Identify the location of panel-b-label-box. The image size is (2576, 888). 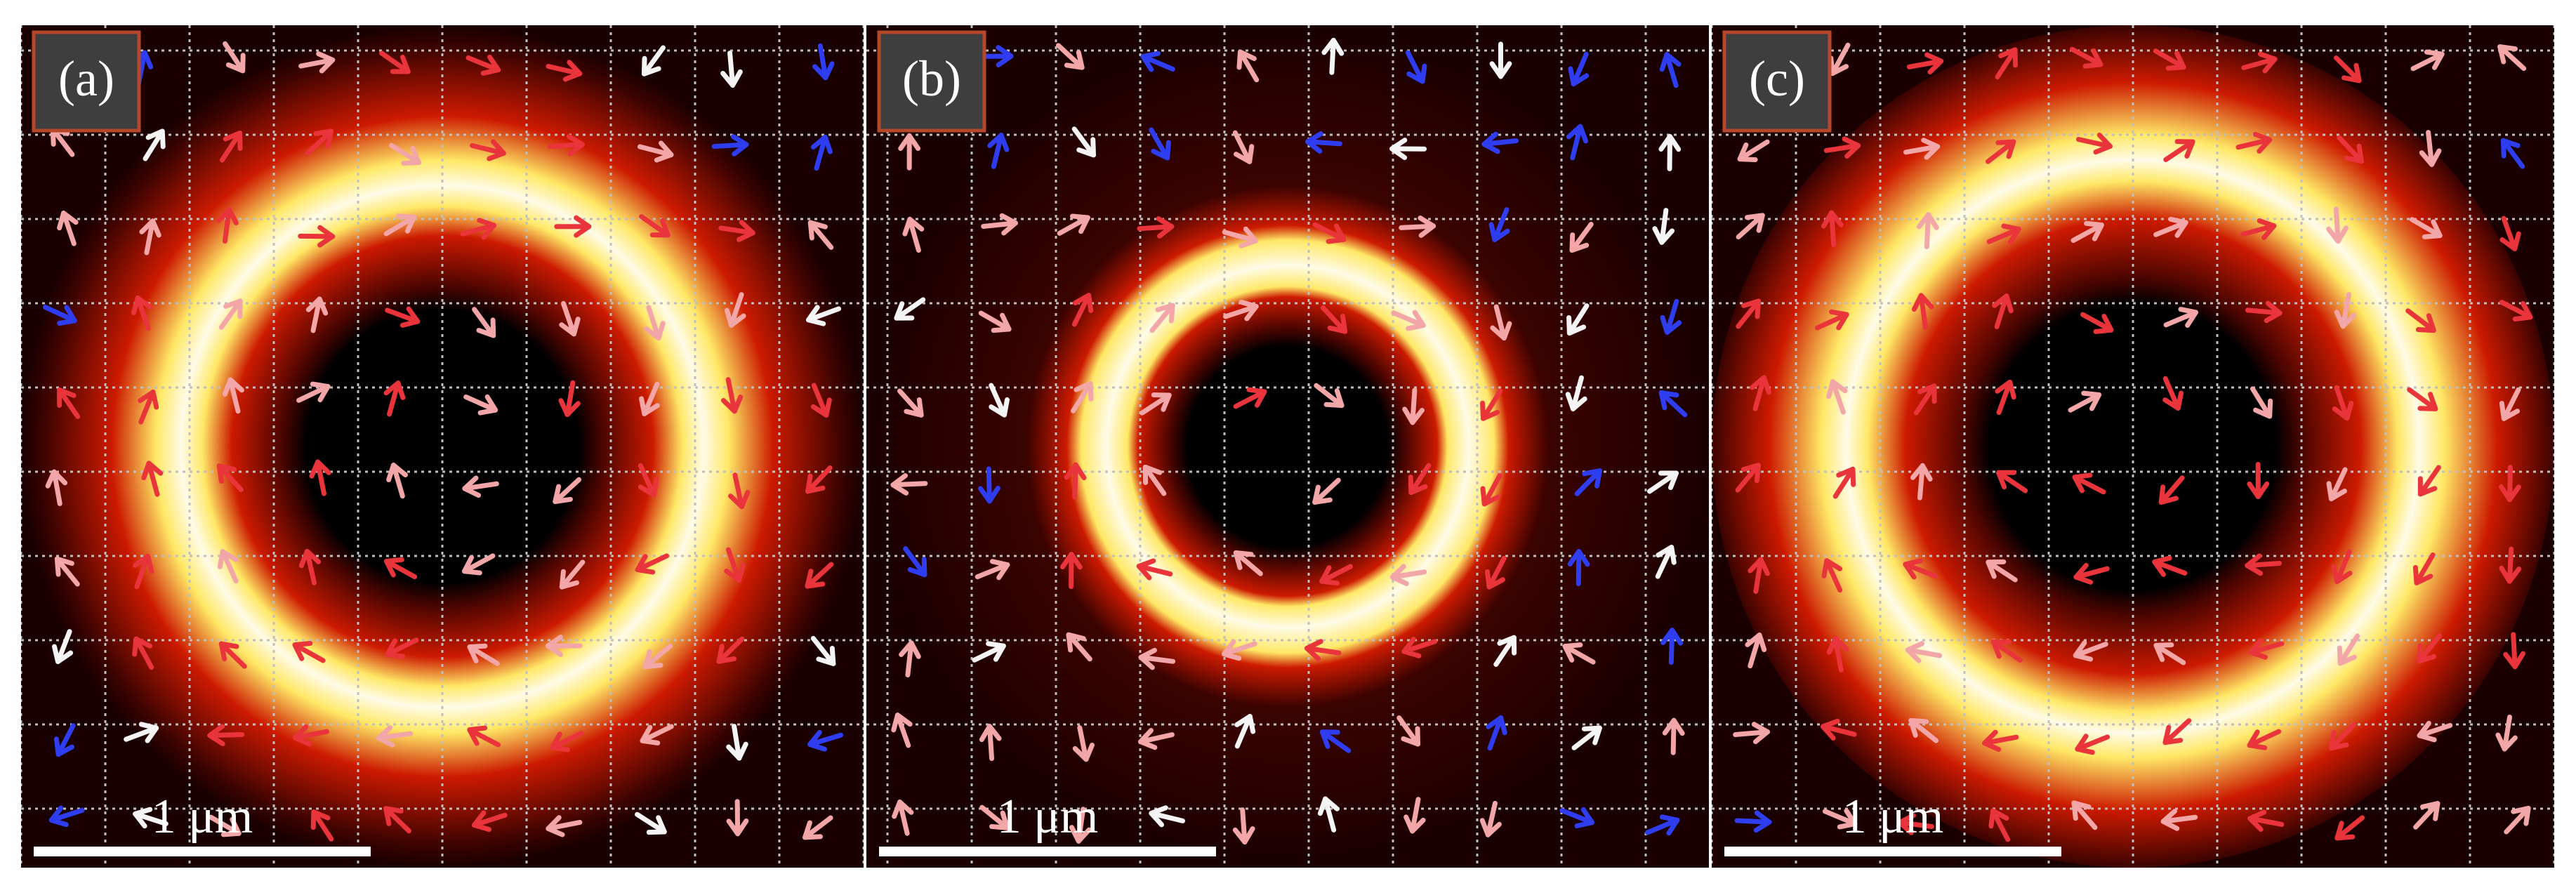
(931, 81).